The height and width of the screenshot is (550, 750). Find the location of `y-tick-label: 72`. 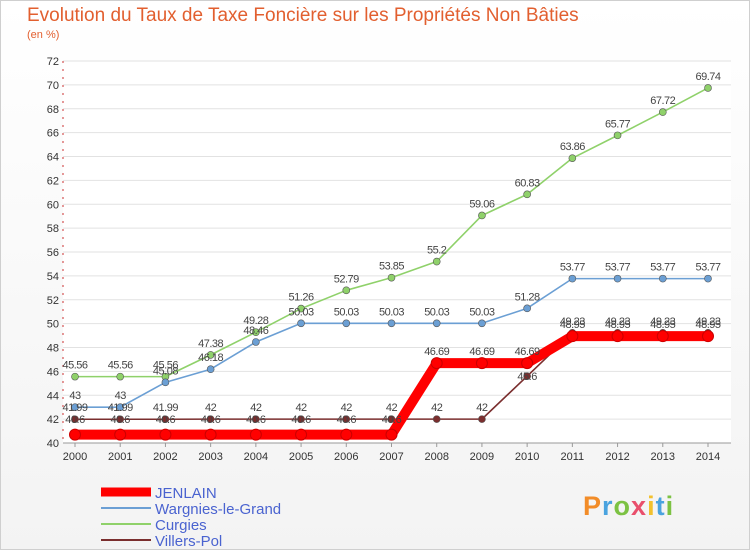

y-tick-label: 72 is located at coordinates (53, 62).